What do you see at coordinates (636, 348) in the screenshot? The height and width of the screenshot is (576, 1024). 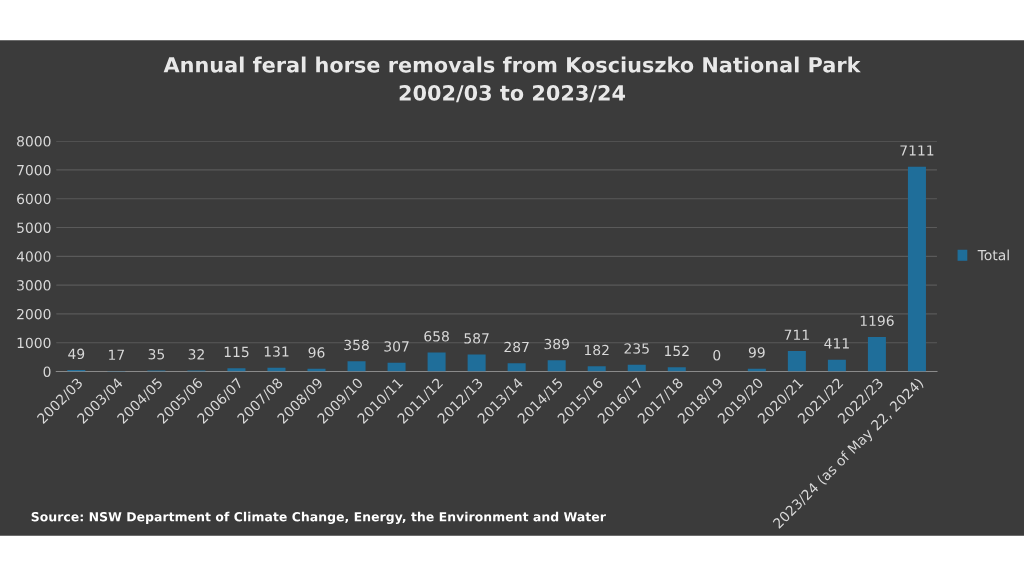 I see `data-label: 235` at bounding box center [636, 348].